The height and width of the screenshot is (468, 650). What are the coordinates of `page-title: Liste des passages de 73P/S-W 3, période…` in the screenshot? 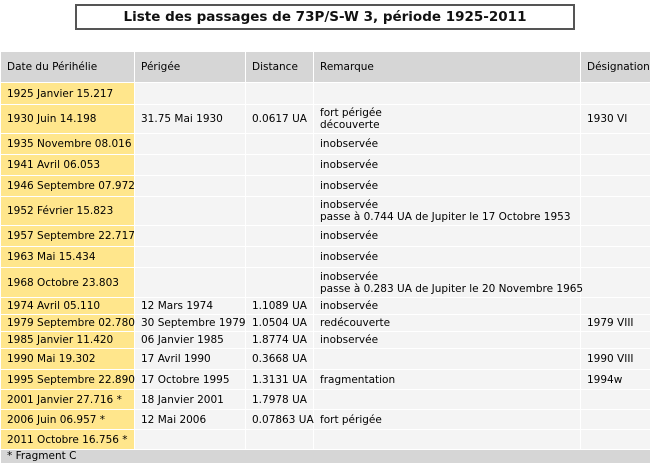 It's located at (325, 17).